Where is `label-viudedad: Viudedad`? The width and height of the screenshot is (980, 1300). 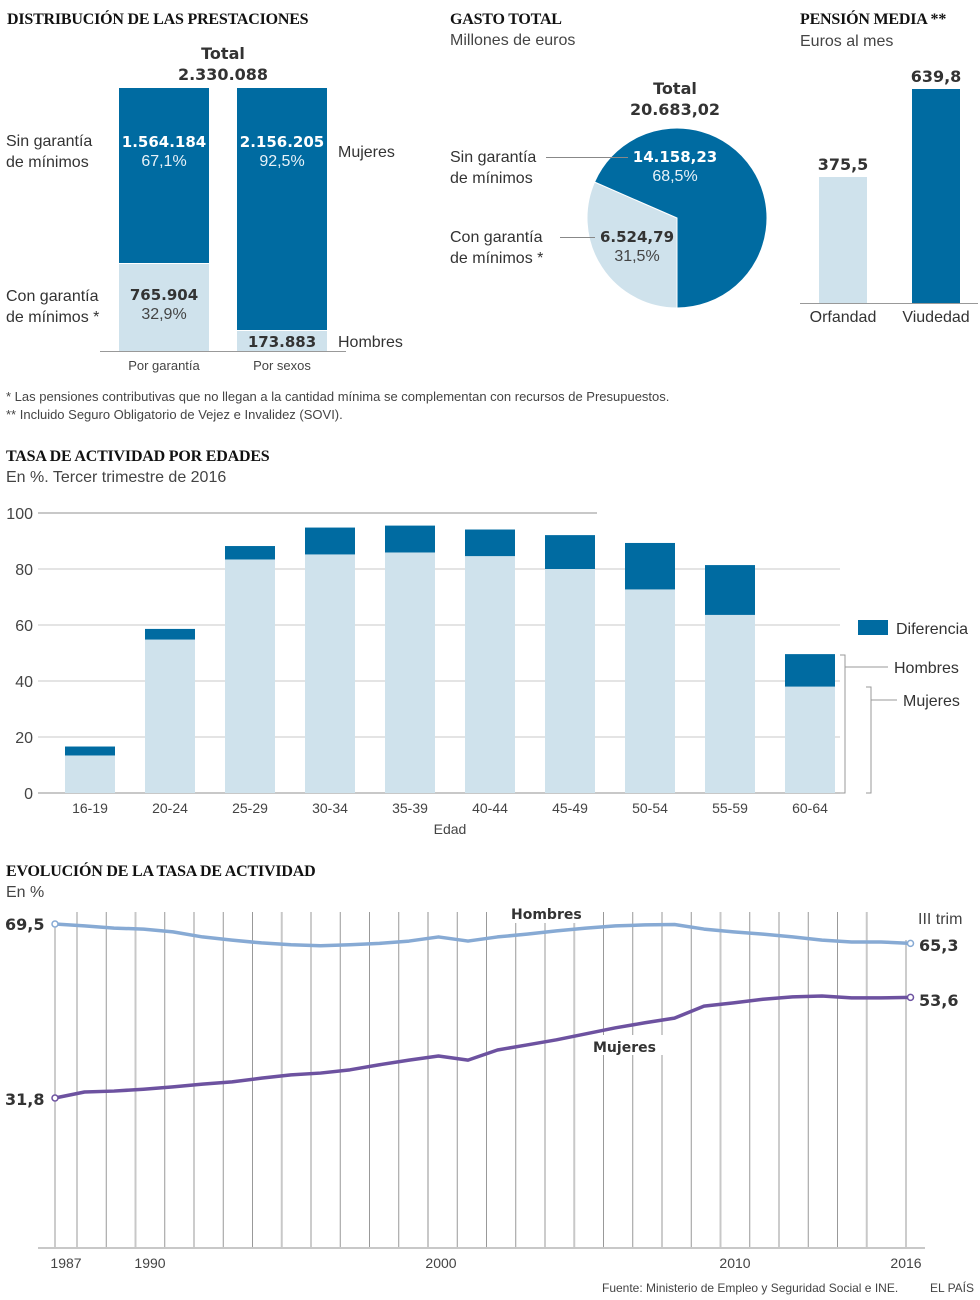
label-viudedad: Viudedad is located at coordinates (936, 317).